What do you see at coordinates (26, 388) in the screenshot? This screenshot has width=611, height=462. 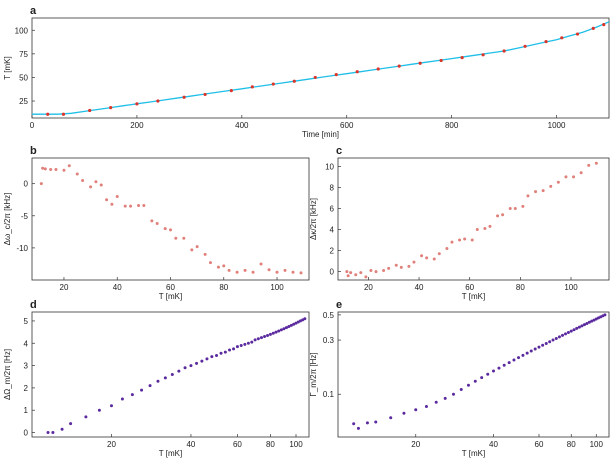 I see `y-tick-label: 2` at bounding box center [26, 388].